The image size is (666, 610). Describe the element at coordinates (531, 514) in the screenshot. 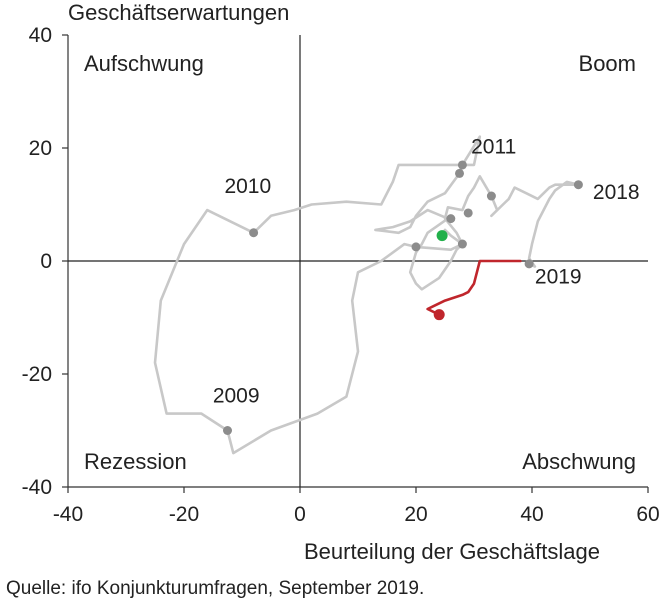

I see `x-tick-label: 40` at that location.